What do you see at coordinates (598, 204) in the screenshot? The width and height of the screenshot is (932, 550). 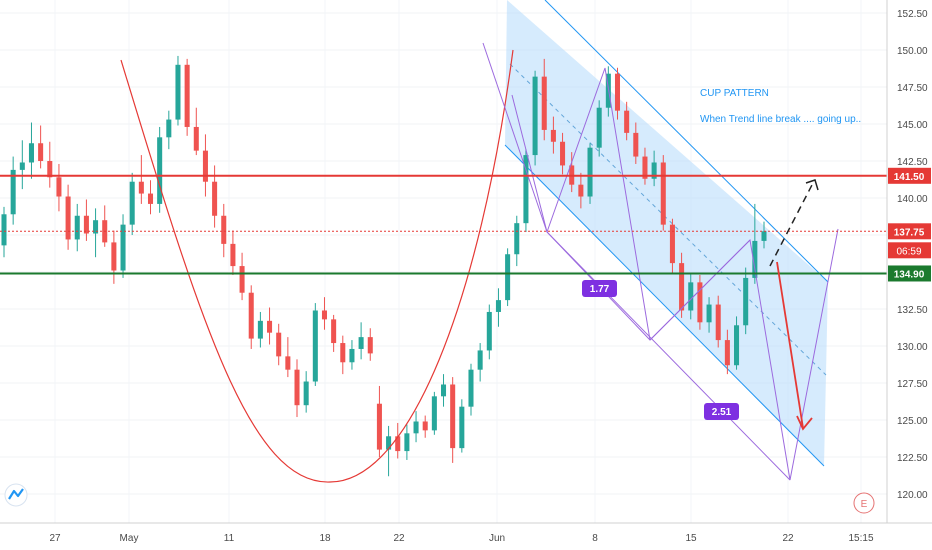 I see `pattern-line-mid` at bounding box center [598, 204].